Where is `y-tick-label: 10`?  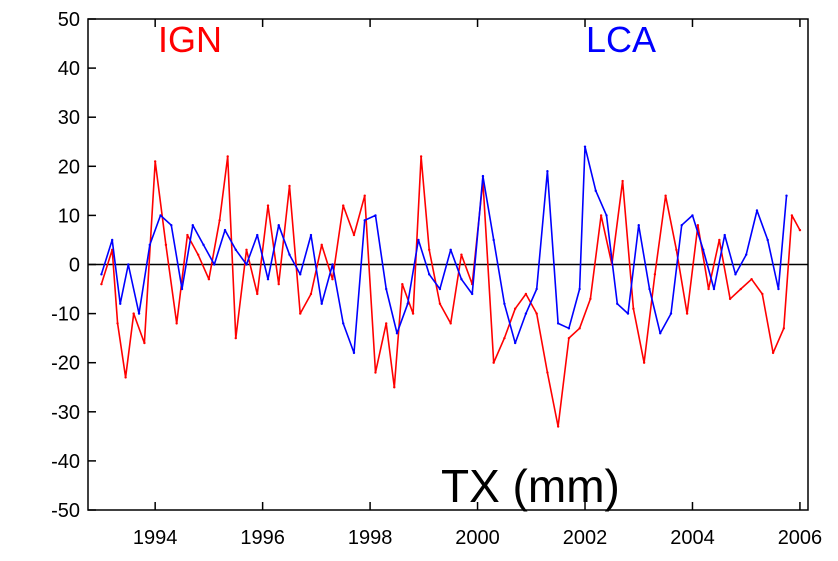
y-tick-label: 10 is located at coordinates (69, 216).